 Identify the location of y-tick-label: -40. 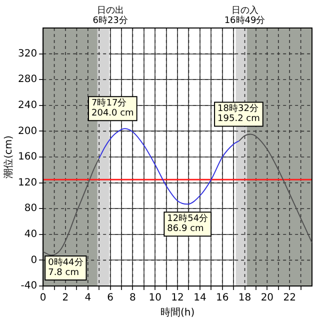
(29, 286).